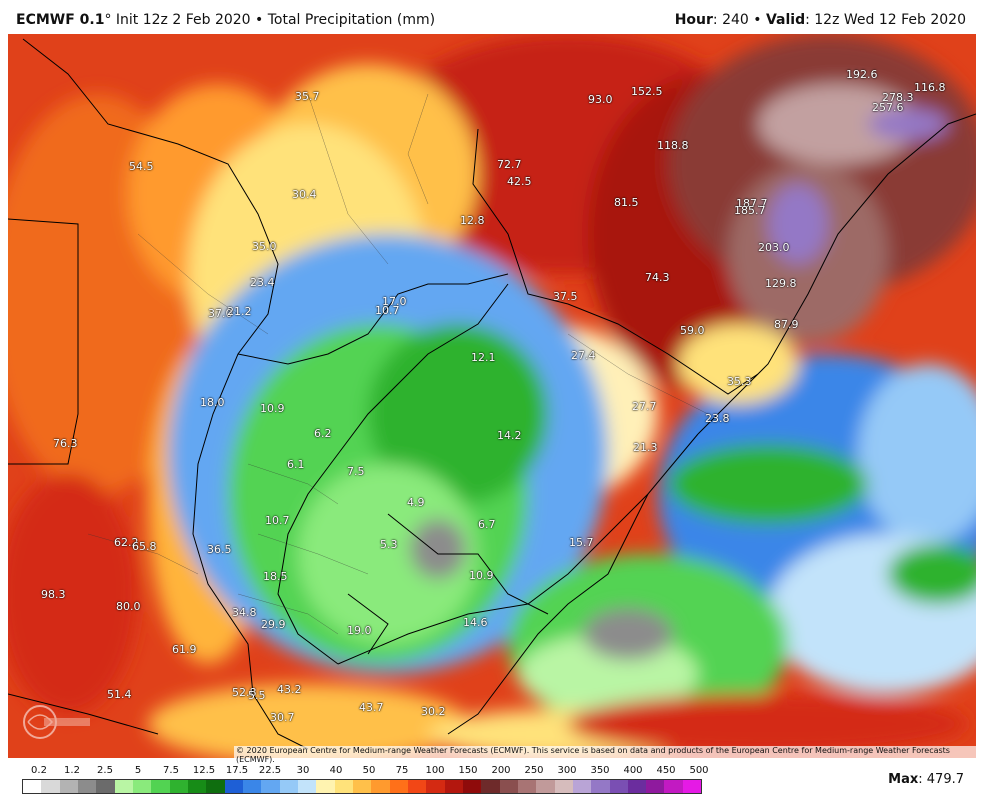  I want to click on map-value-label: 51.4, so click(119, 694).